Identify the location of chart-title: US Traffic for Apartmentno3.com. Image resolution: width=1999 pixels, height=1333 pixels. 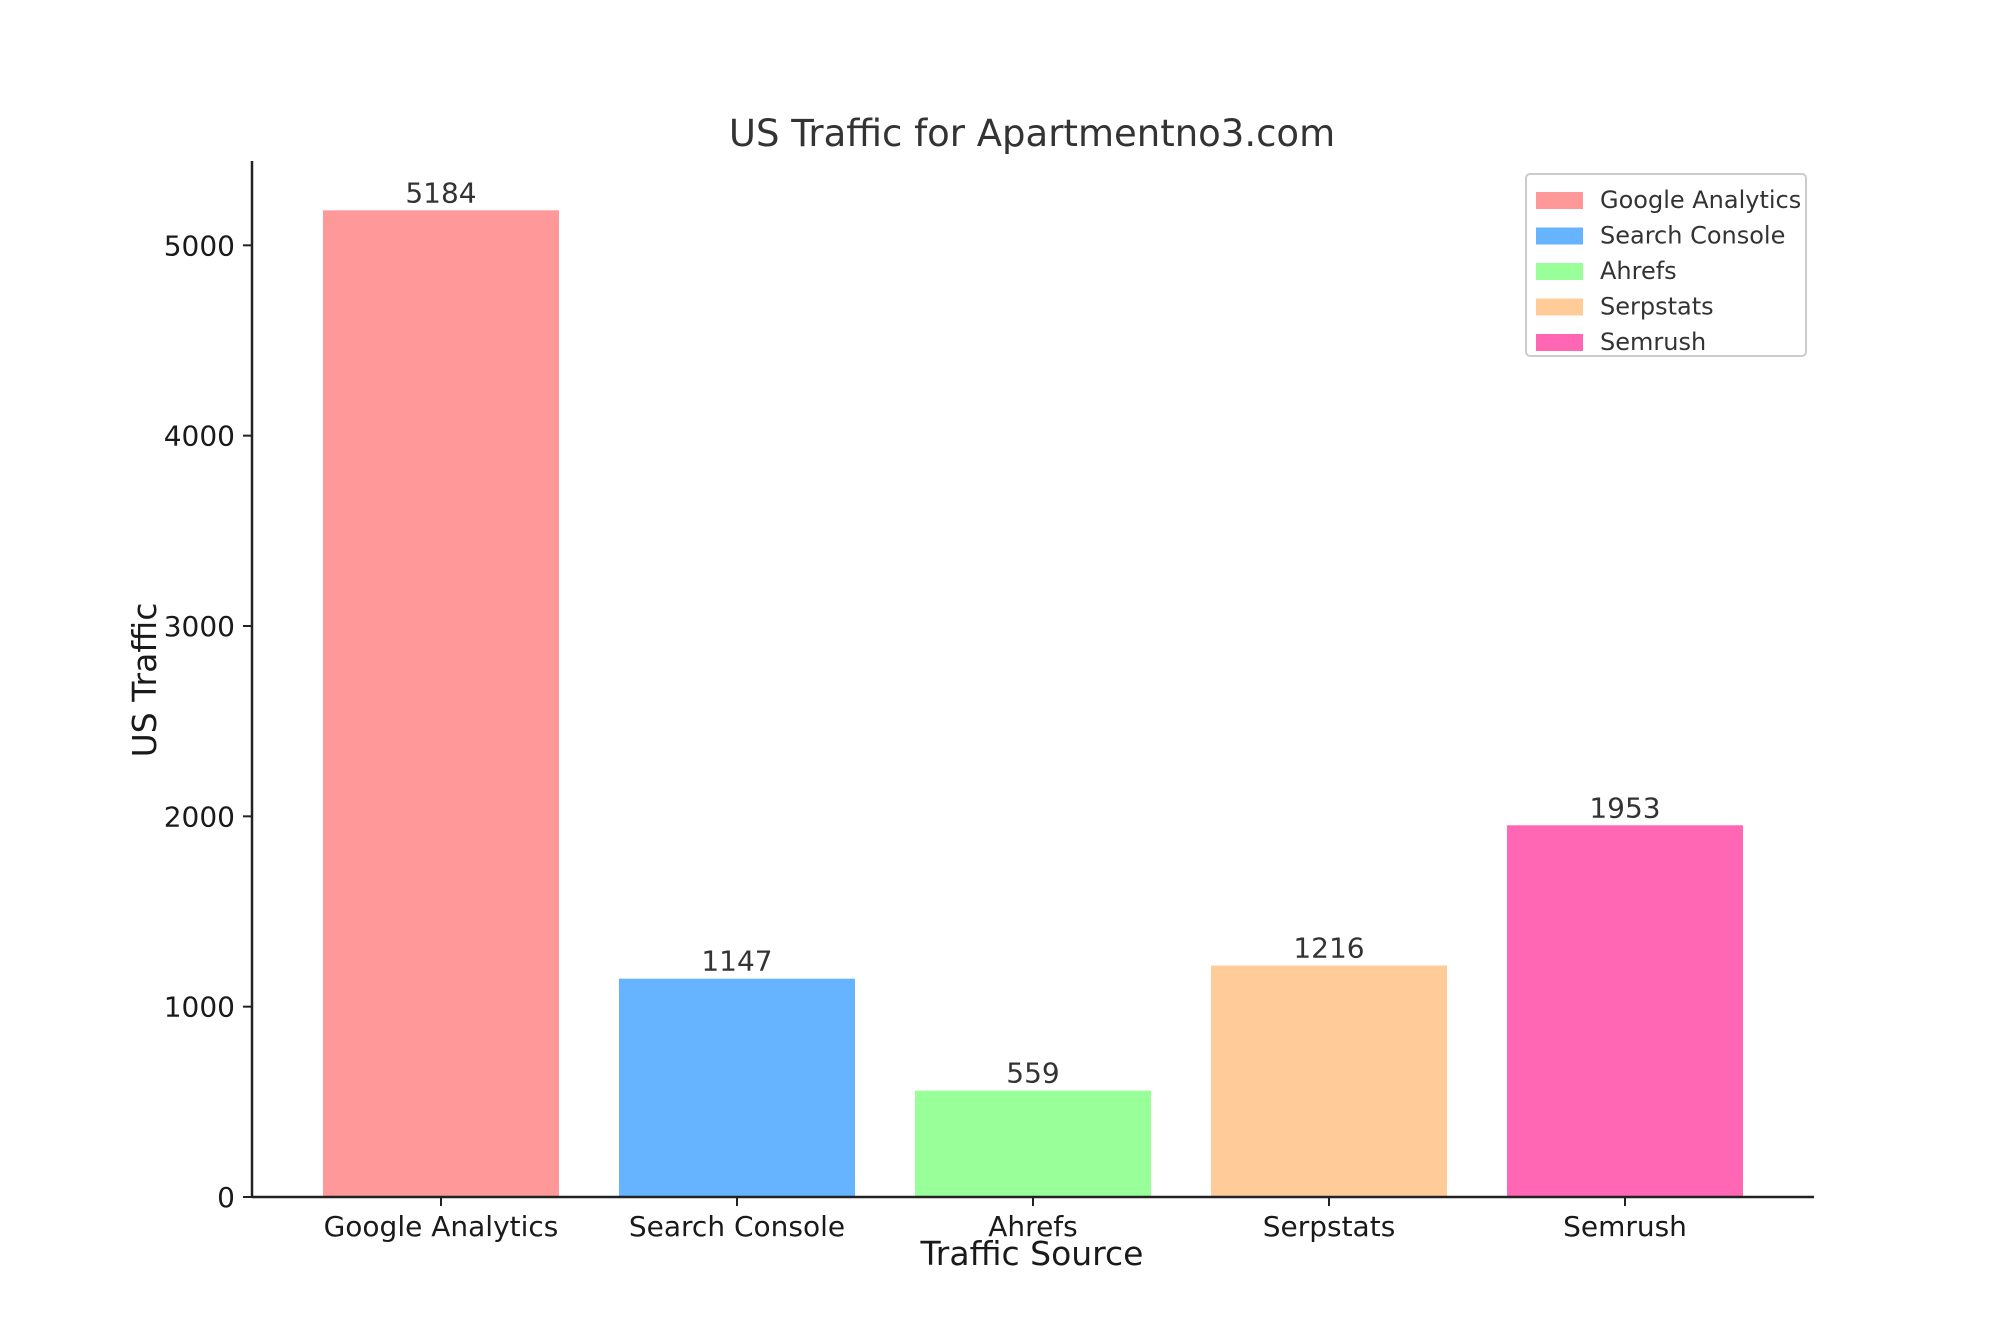
(1032, 133).